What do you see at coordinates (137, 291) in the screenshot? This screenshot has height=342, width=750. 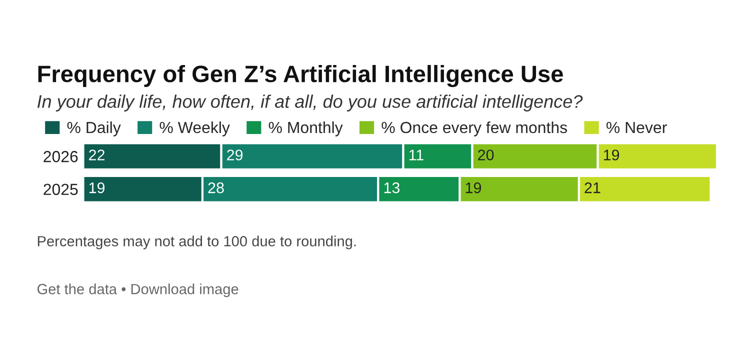 I see `text: Get the data • Download image` at bounding box center [137, 291].